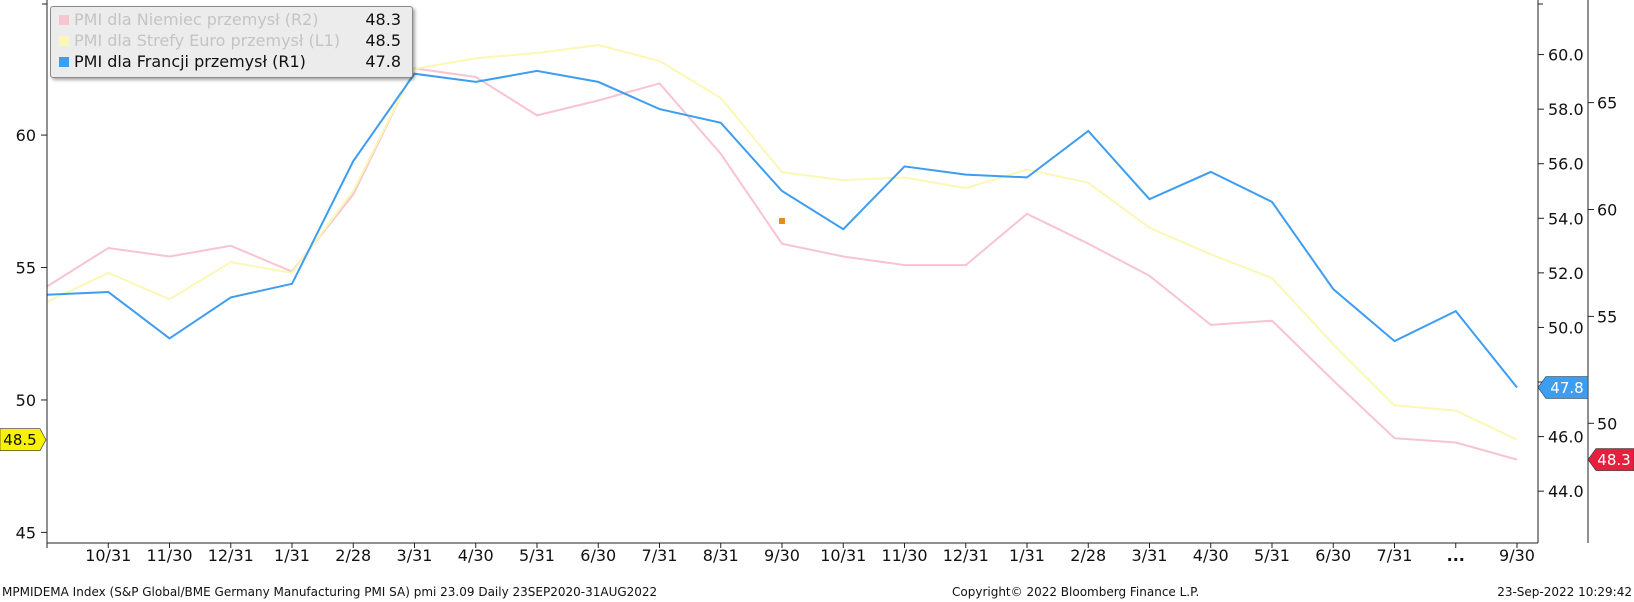 Image resolution: width=1634 pixels, height=602 pixels. I want to click on right-outer-axis-tick-label: 50, so click(1607, 423).